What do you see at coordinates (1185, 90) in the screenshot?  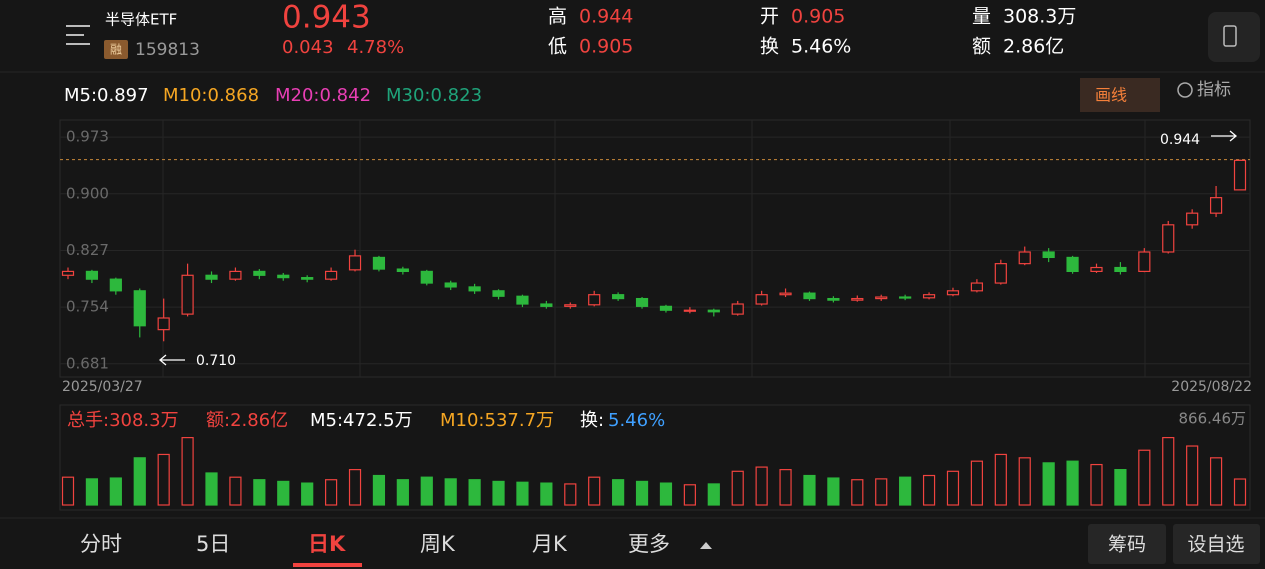 I see `indicator-icon` at bounding box center [1185, 90].